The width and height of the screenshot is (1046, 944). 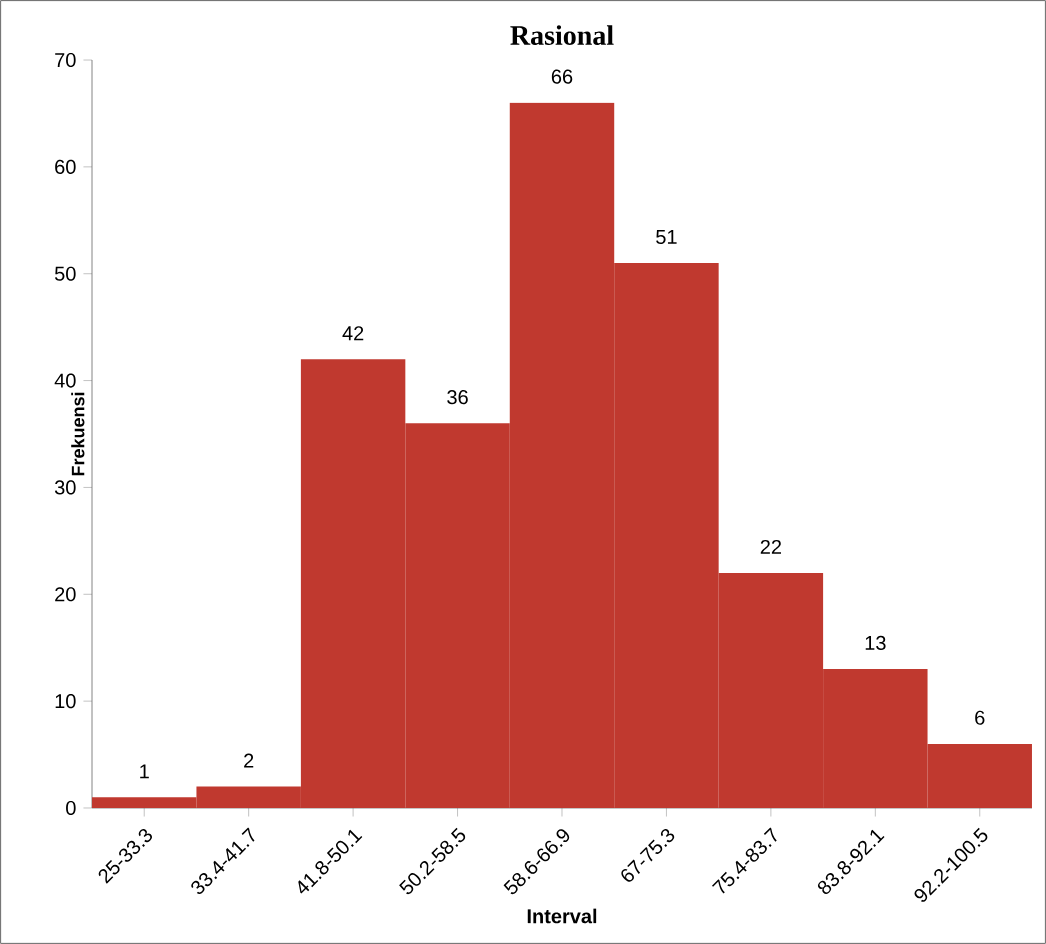 What do you see at coordinates (78, 434) in the screenshot?
I see `y-axis-title: Frekuensi` at bounding box center [78, 434].